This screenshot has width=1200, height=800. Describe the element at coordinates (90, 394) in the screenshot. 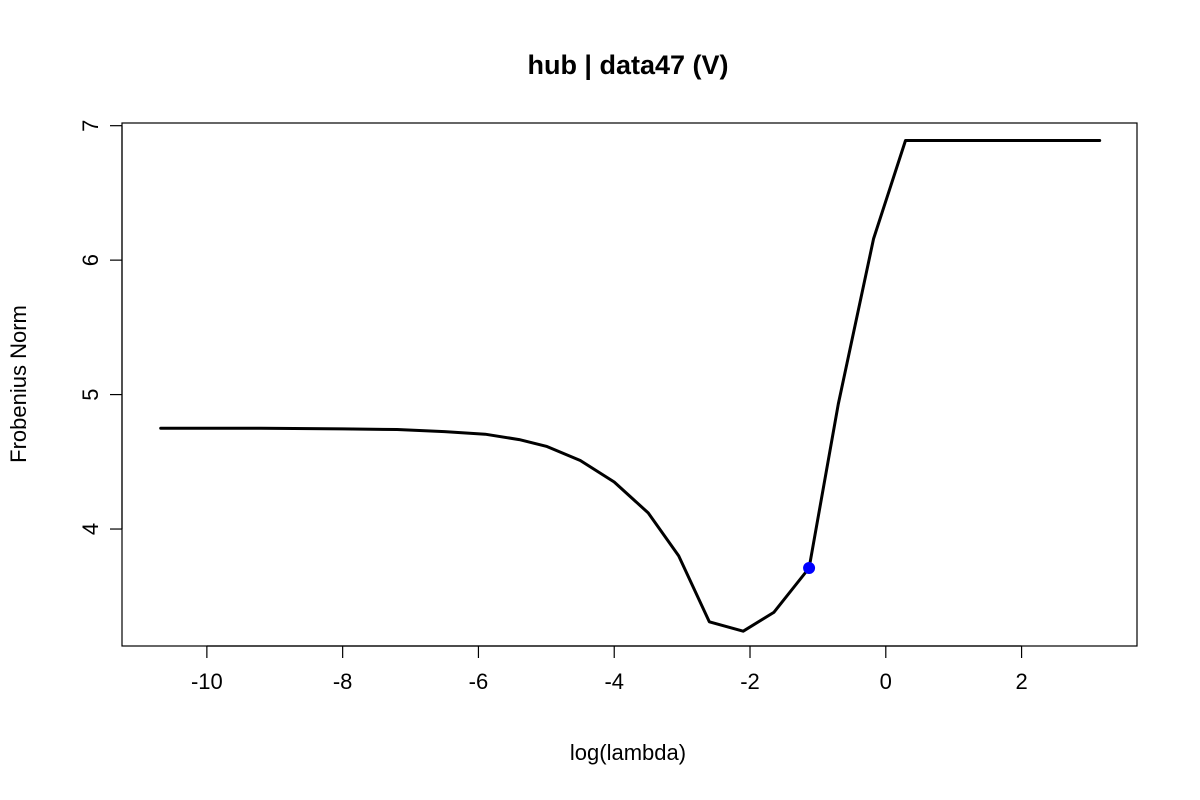

I see `y-tick-label: 5` at that location.